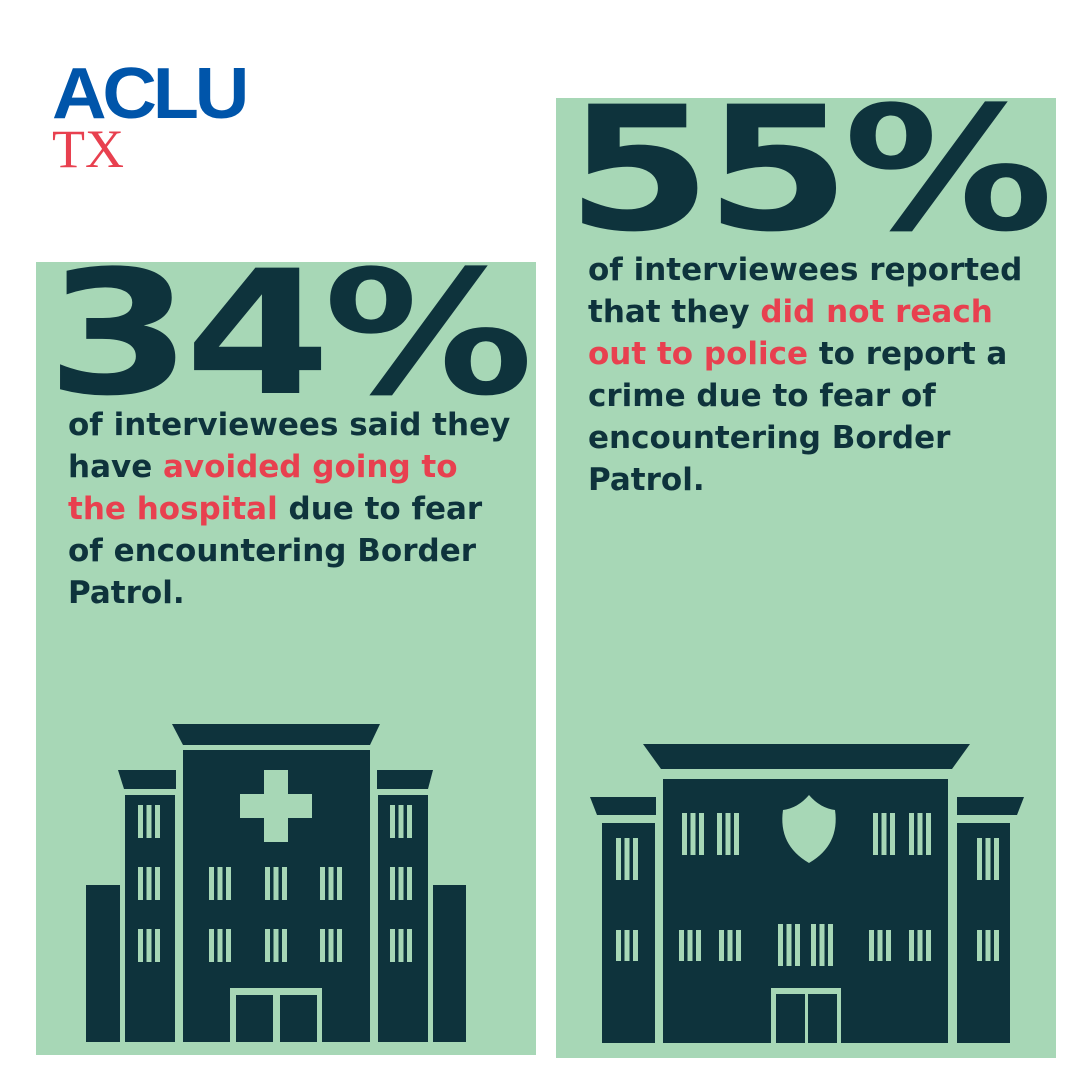 This screenshot has height=1080, width=1080. I want to click on police-station-icon, so click(807, 893).